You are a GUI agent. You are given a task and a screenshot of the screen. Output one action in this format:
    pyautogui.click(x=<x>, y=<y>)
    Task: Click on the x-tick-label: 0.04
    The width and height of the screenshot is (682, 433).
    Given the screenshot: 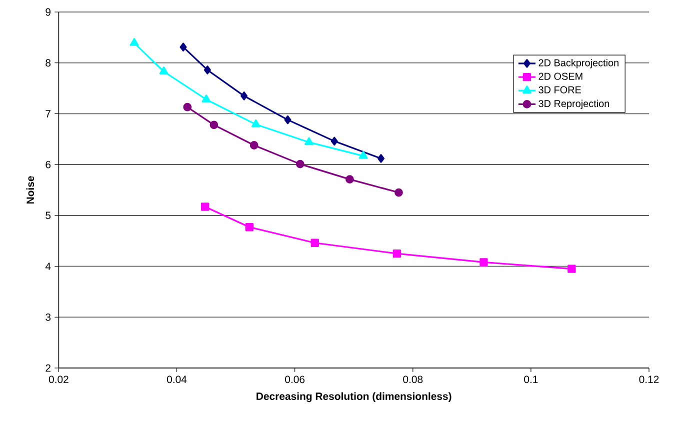 What is the action you would take?
    pyautogui.click(x=176, y=380)
    